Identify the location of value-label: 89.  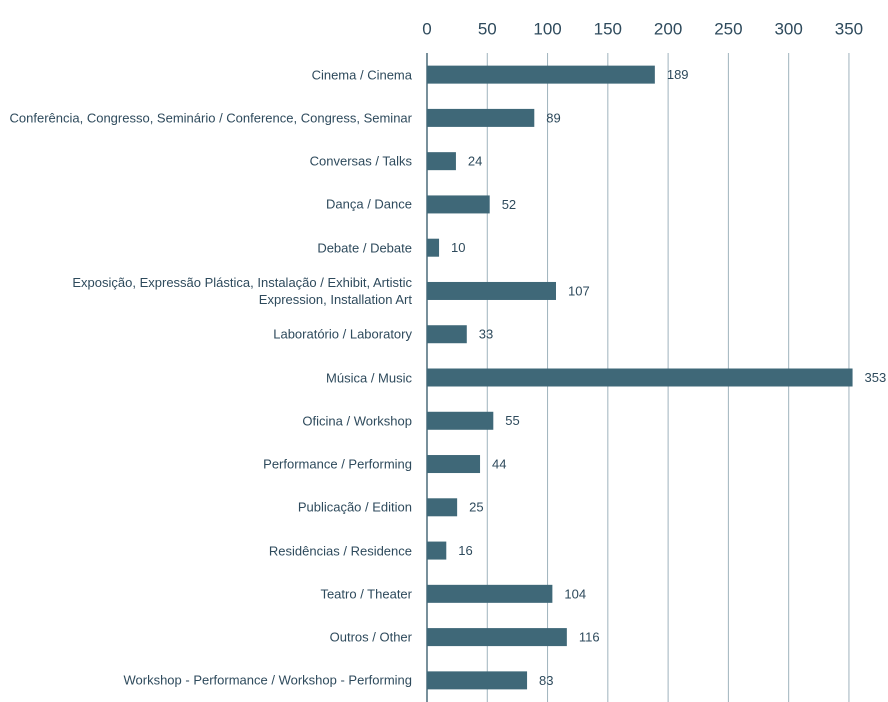
(553, 117).